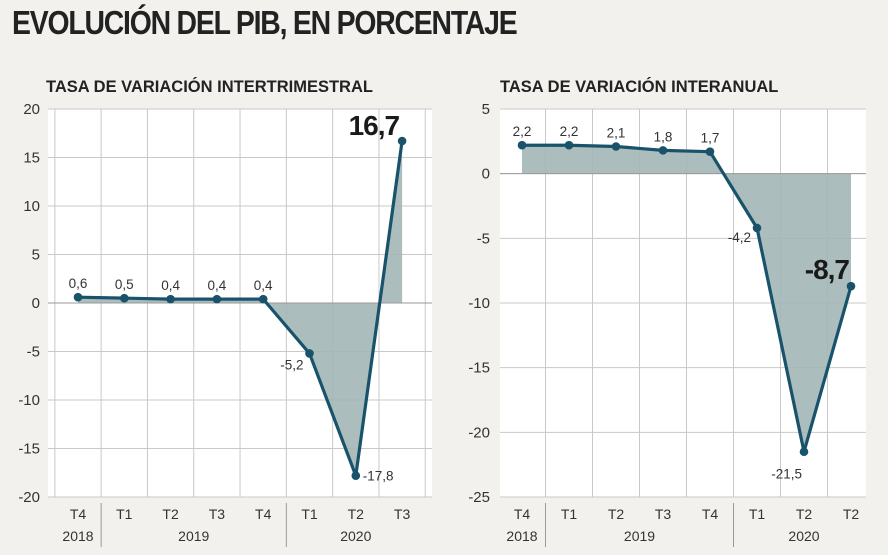 This screenshot has height=555, width=888. Describe the element at coordinates (78, 283) in the screenshot. I see `data-label: 0,6` at that location.